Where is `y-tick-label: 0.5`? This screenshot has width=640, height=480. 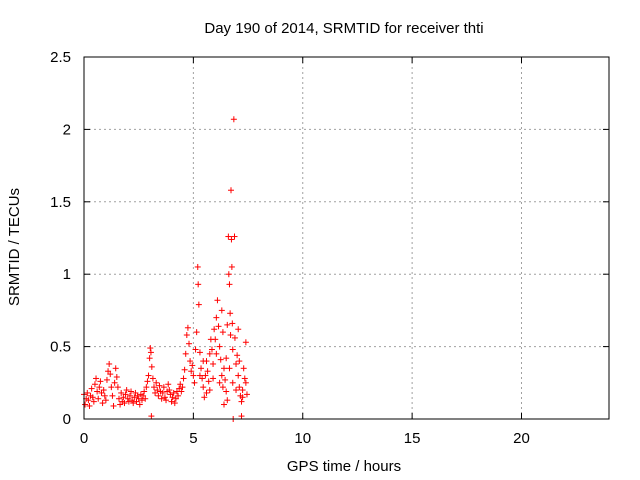 y-tick-label: 0.5 is located at coordinates (60, 347).